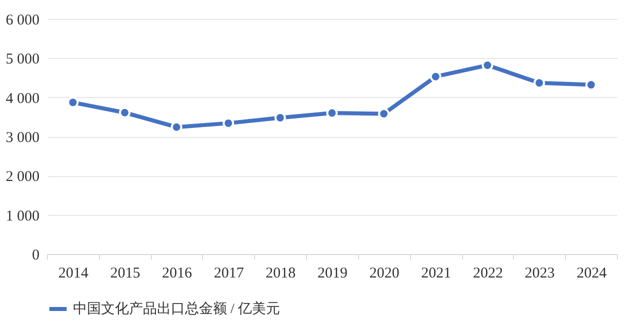 The width and height of the screenshot is (642, 324). I want to click on x-tick-label: 2019, so click(333, 274).